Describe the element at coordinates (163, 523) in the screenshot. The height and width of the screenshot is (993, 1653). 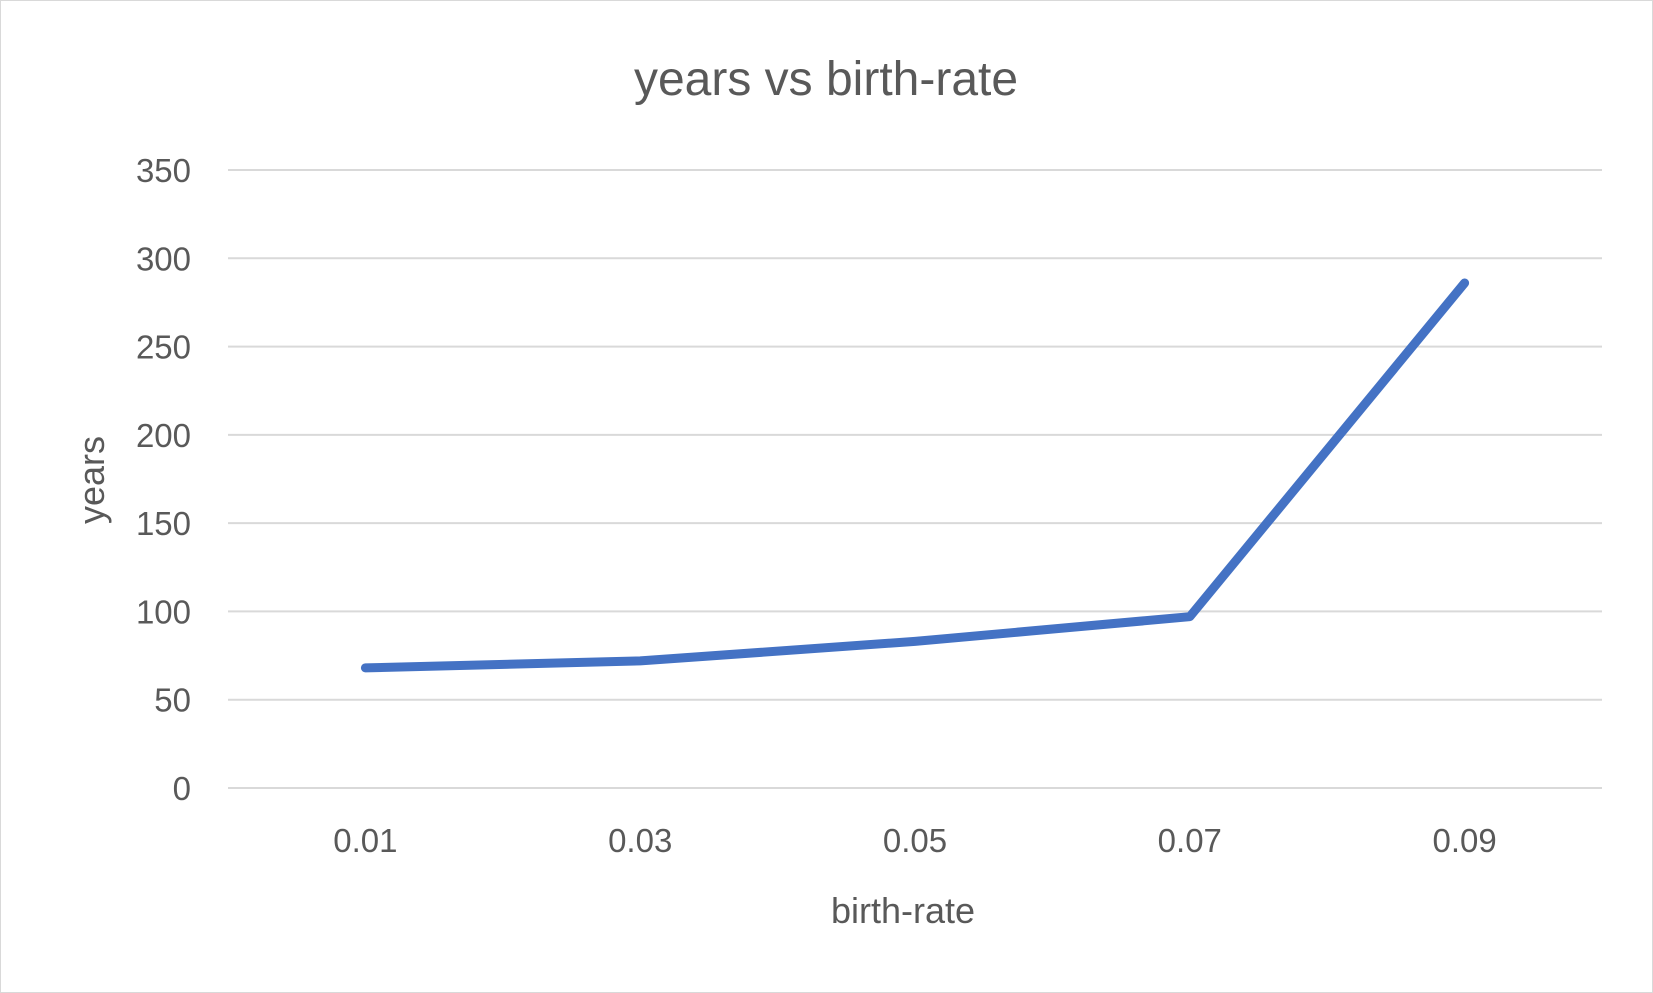
I see `y-tick-label: 150` at that location.